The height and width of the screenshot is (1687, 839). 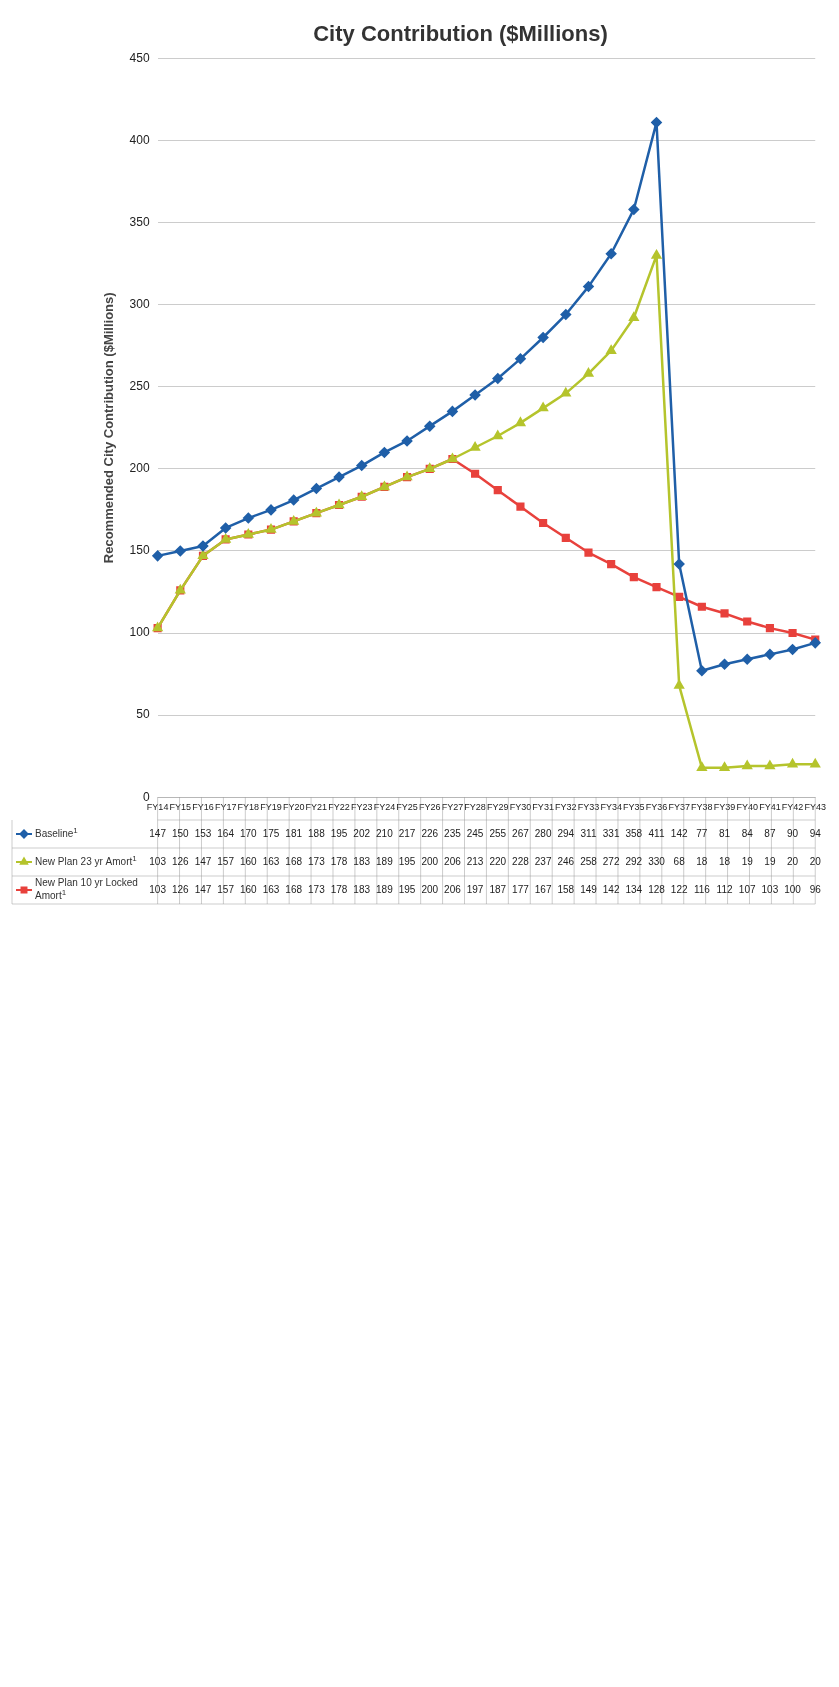 I want to click on x-tick-label: FY43, so click(x=815, y=807).